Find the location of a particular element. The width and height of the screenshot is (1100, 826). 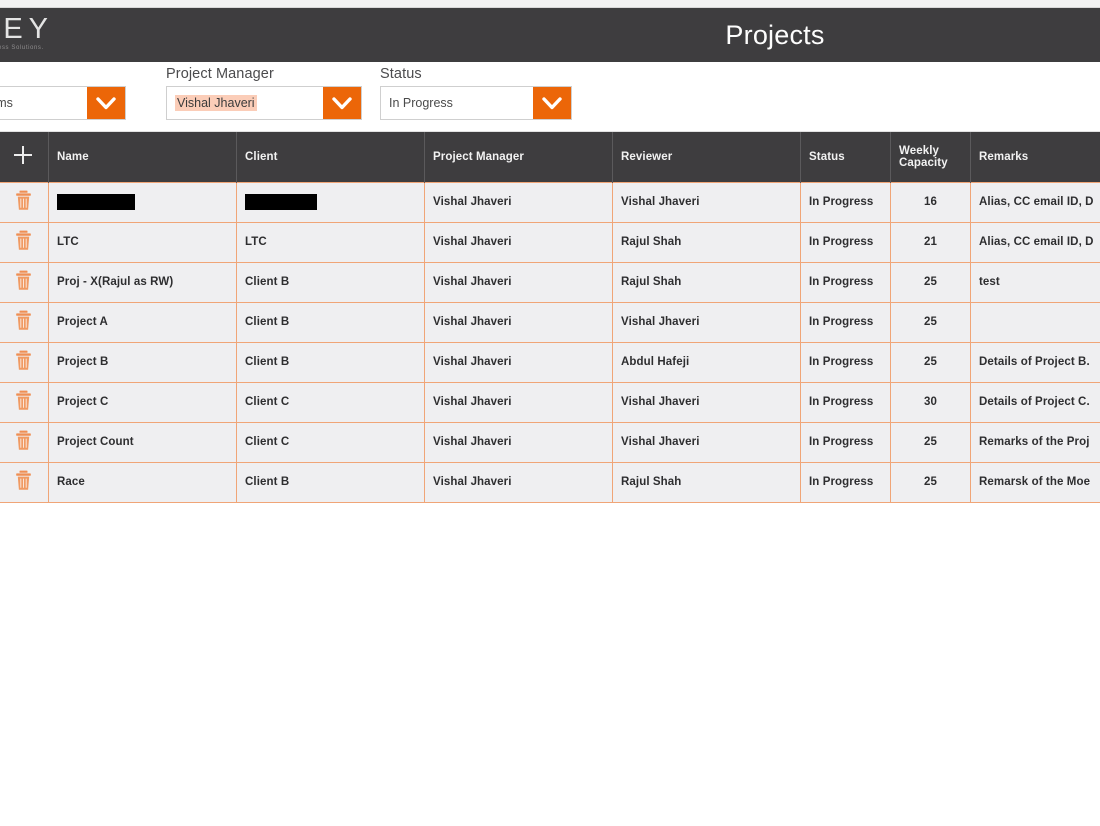

redacted-value is located at coordinates (96, 202).